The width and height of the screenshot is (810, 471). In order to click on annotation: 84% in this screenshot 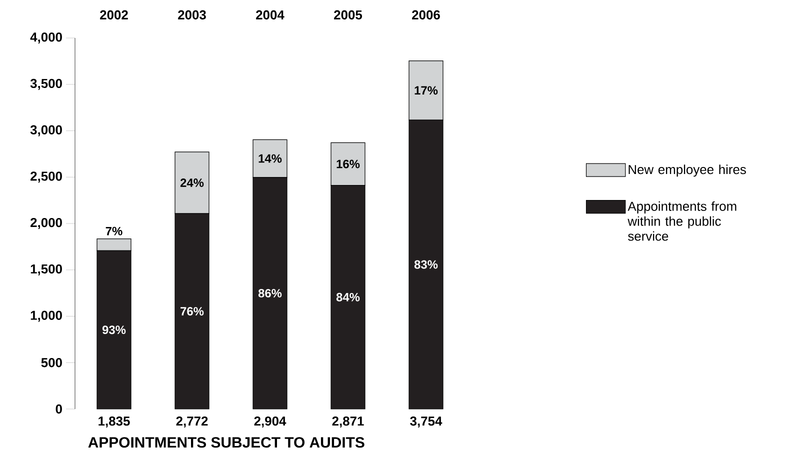, I will do `click(348, 297)`.